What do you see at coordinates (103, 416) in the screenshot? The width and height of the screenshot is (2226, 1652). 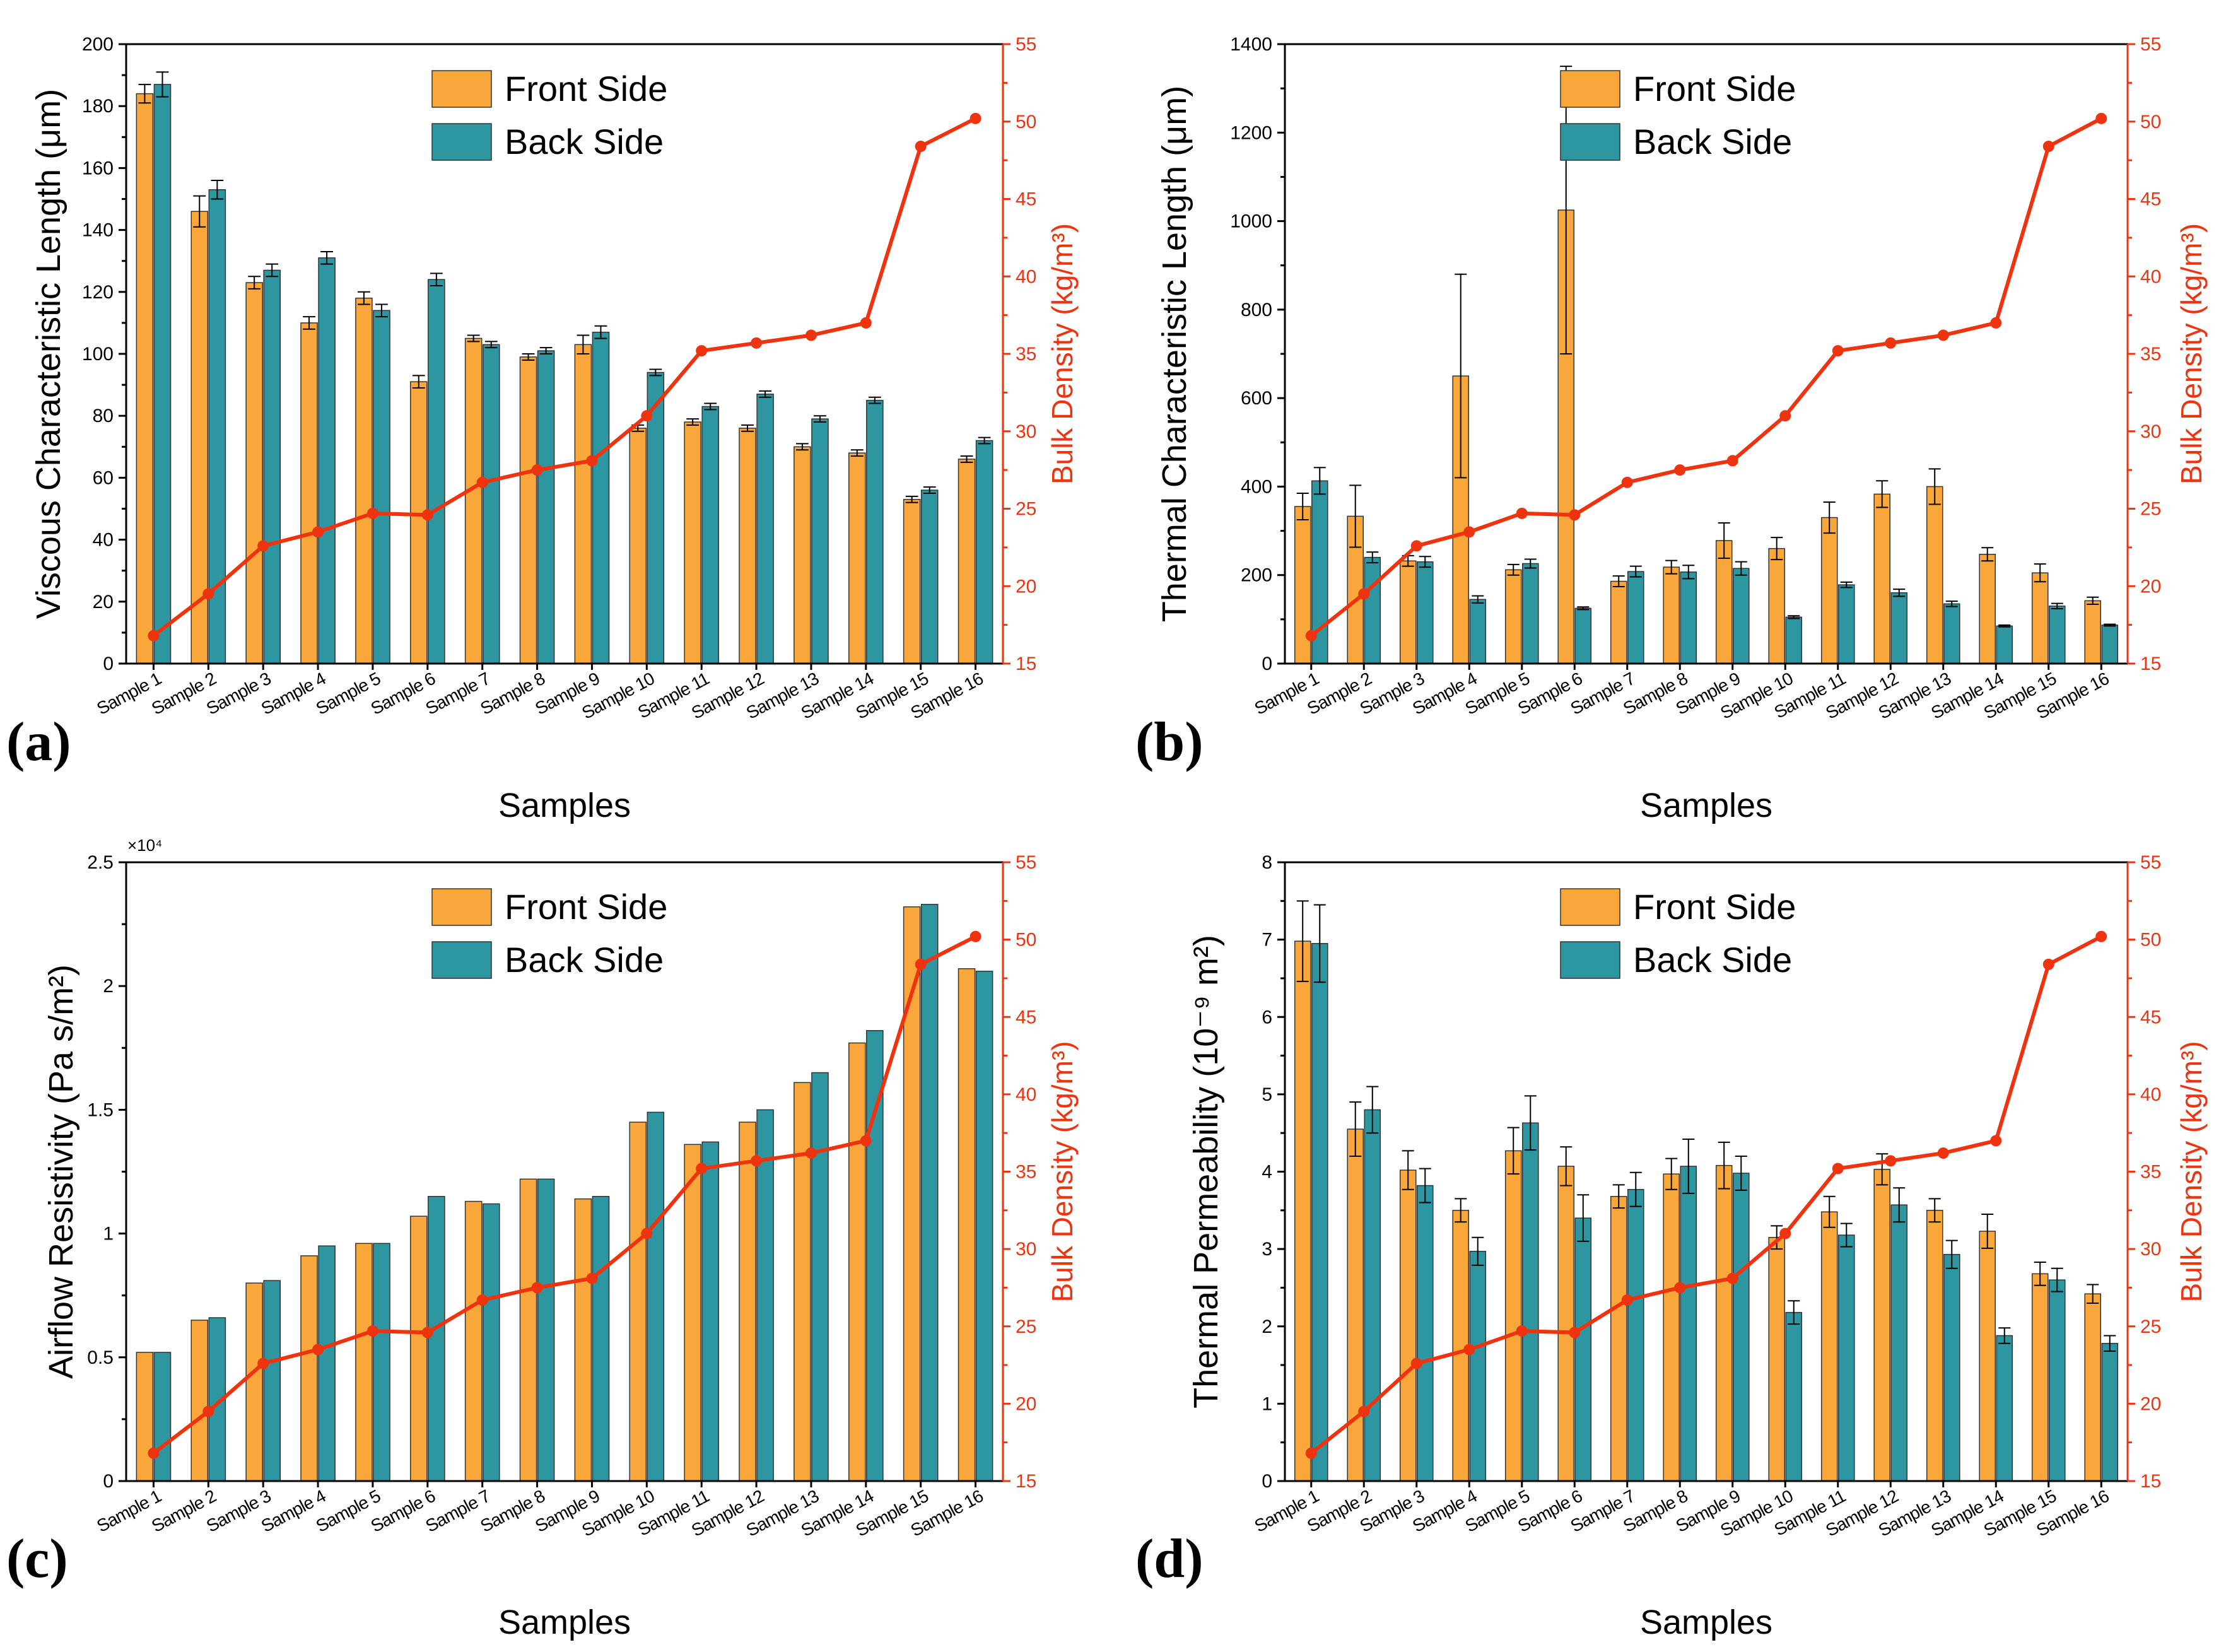 I see `y-tick-label: 80` at bounding box center [103, 416].